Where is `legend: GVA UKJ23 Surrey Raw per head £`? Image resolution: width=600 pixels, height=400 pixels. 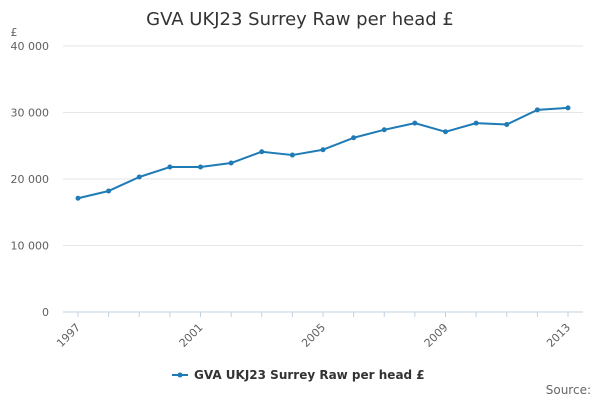 legend: GVA UKJ23 Surrey Raw per head £ is located at coordinates (298, 375).